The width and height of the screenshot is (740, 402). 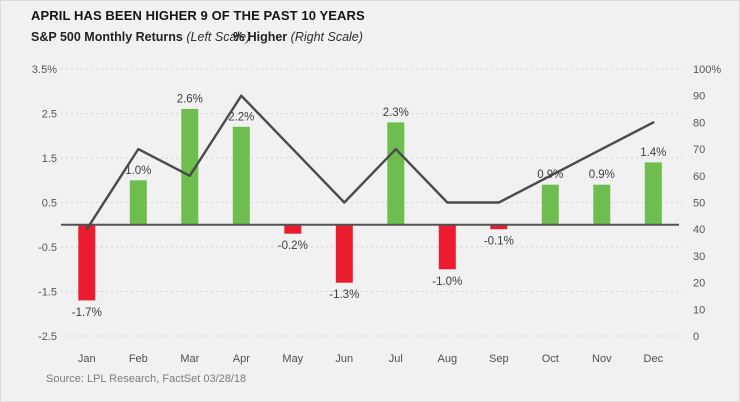 I want to click on x-axis-label: Mar, so click(x=189, y=359).